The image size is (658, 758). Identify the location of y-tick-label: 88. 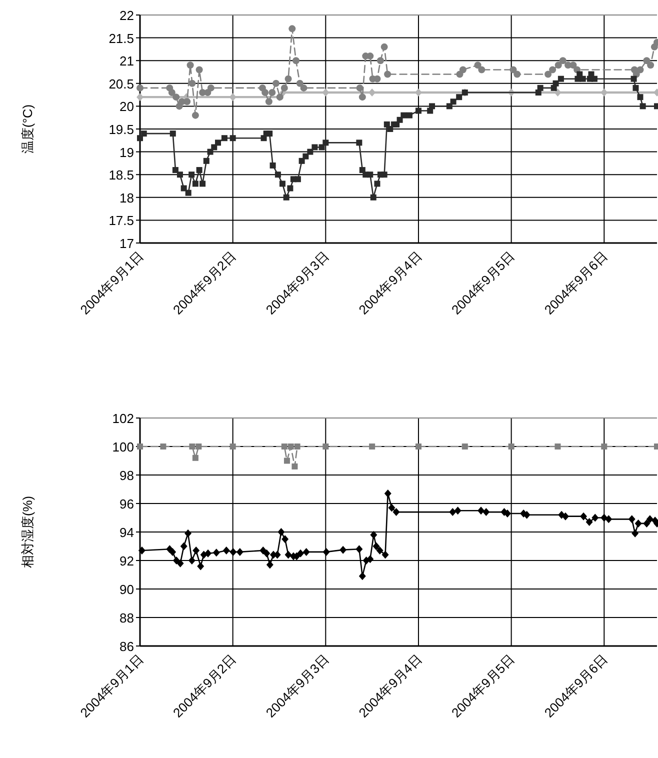
(127, 618).